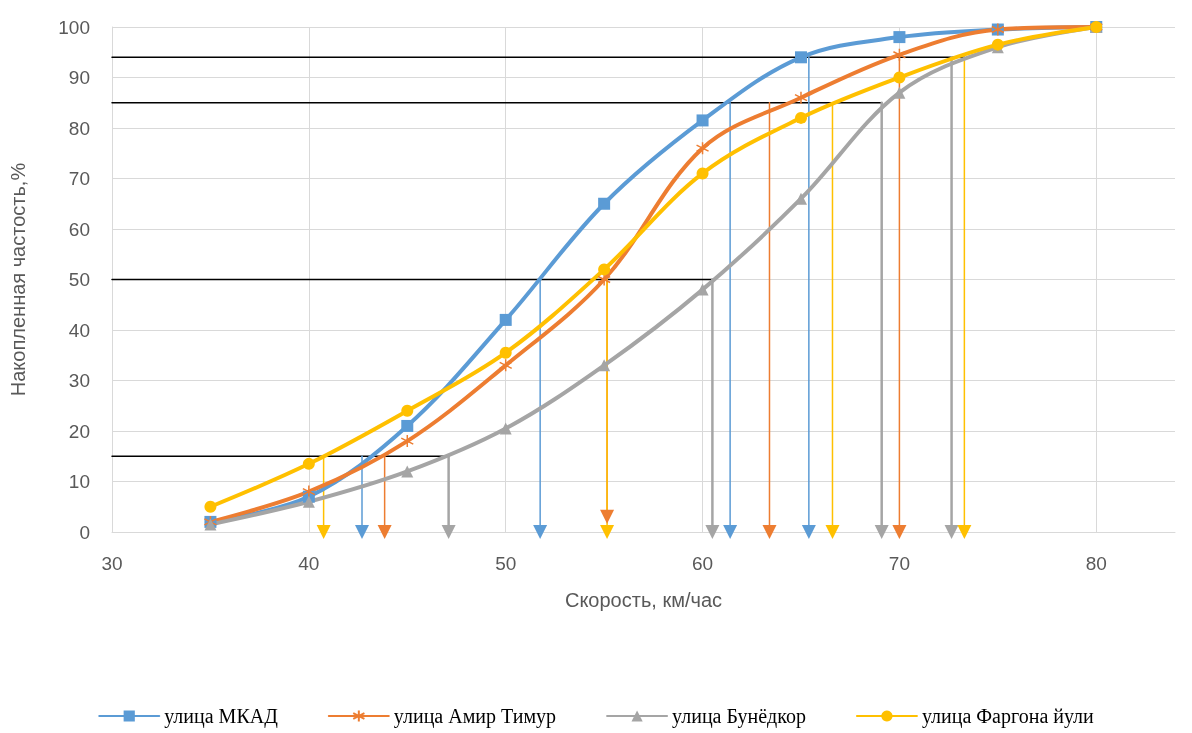 This screenshot has height=733, width=1192. Describe the element at coordinates (79, 178) in the screenshot. I see `y-tick-label: 70` at that location.